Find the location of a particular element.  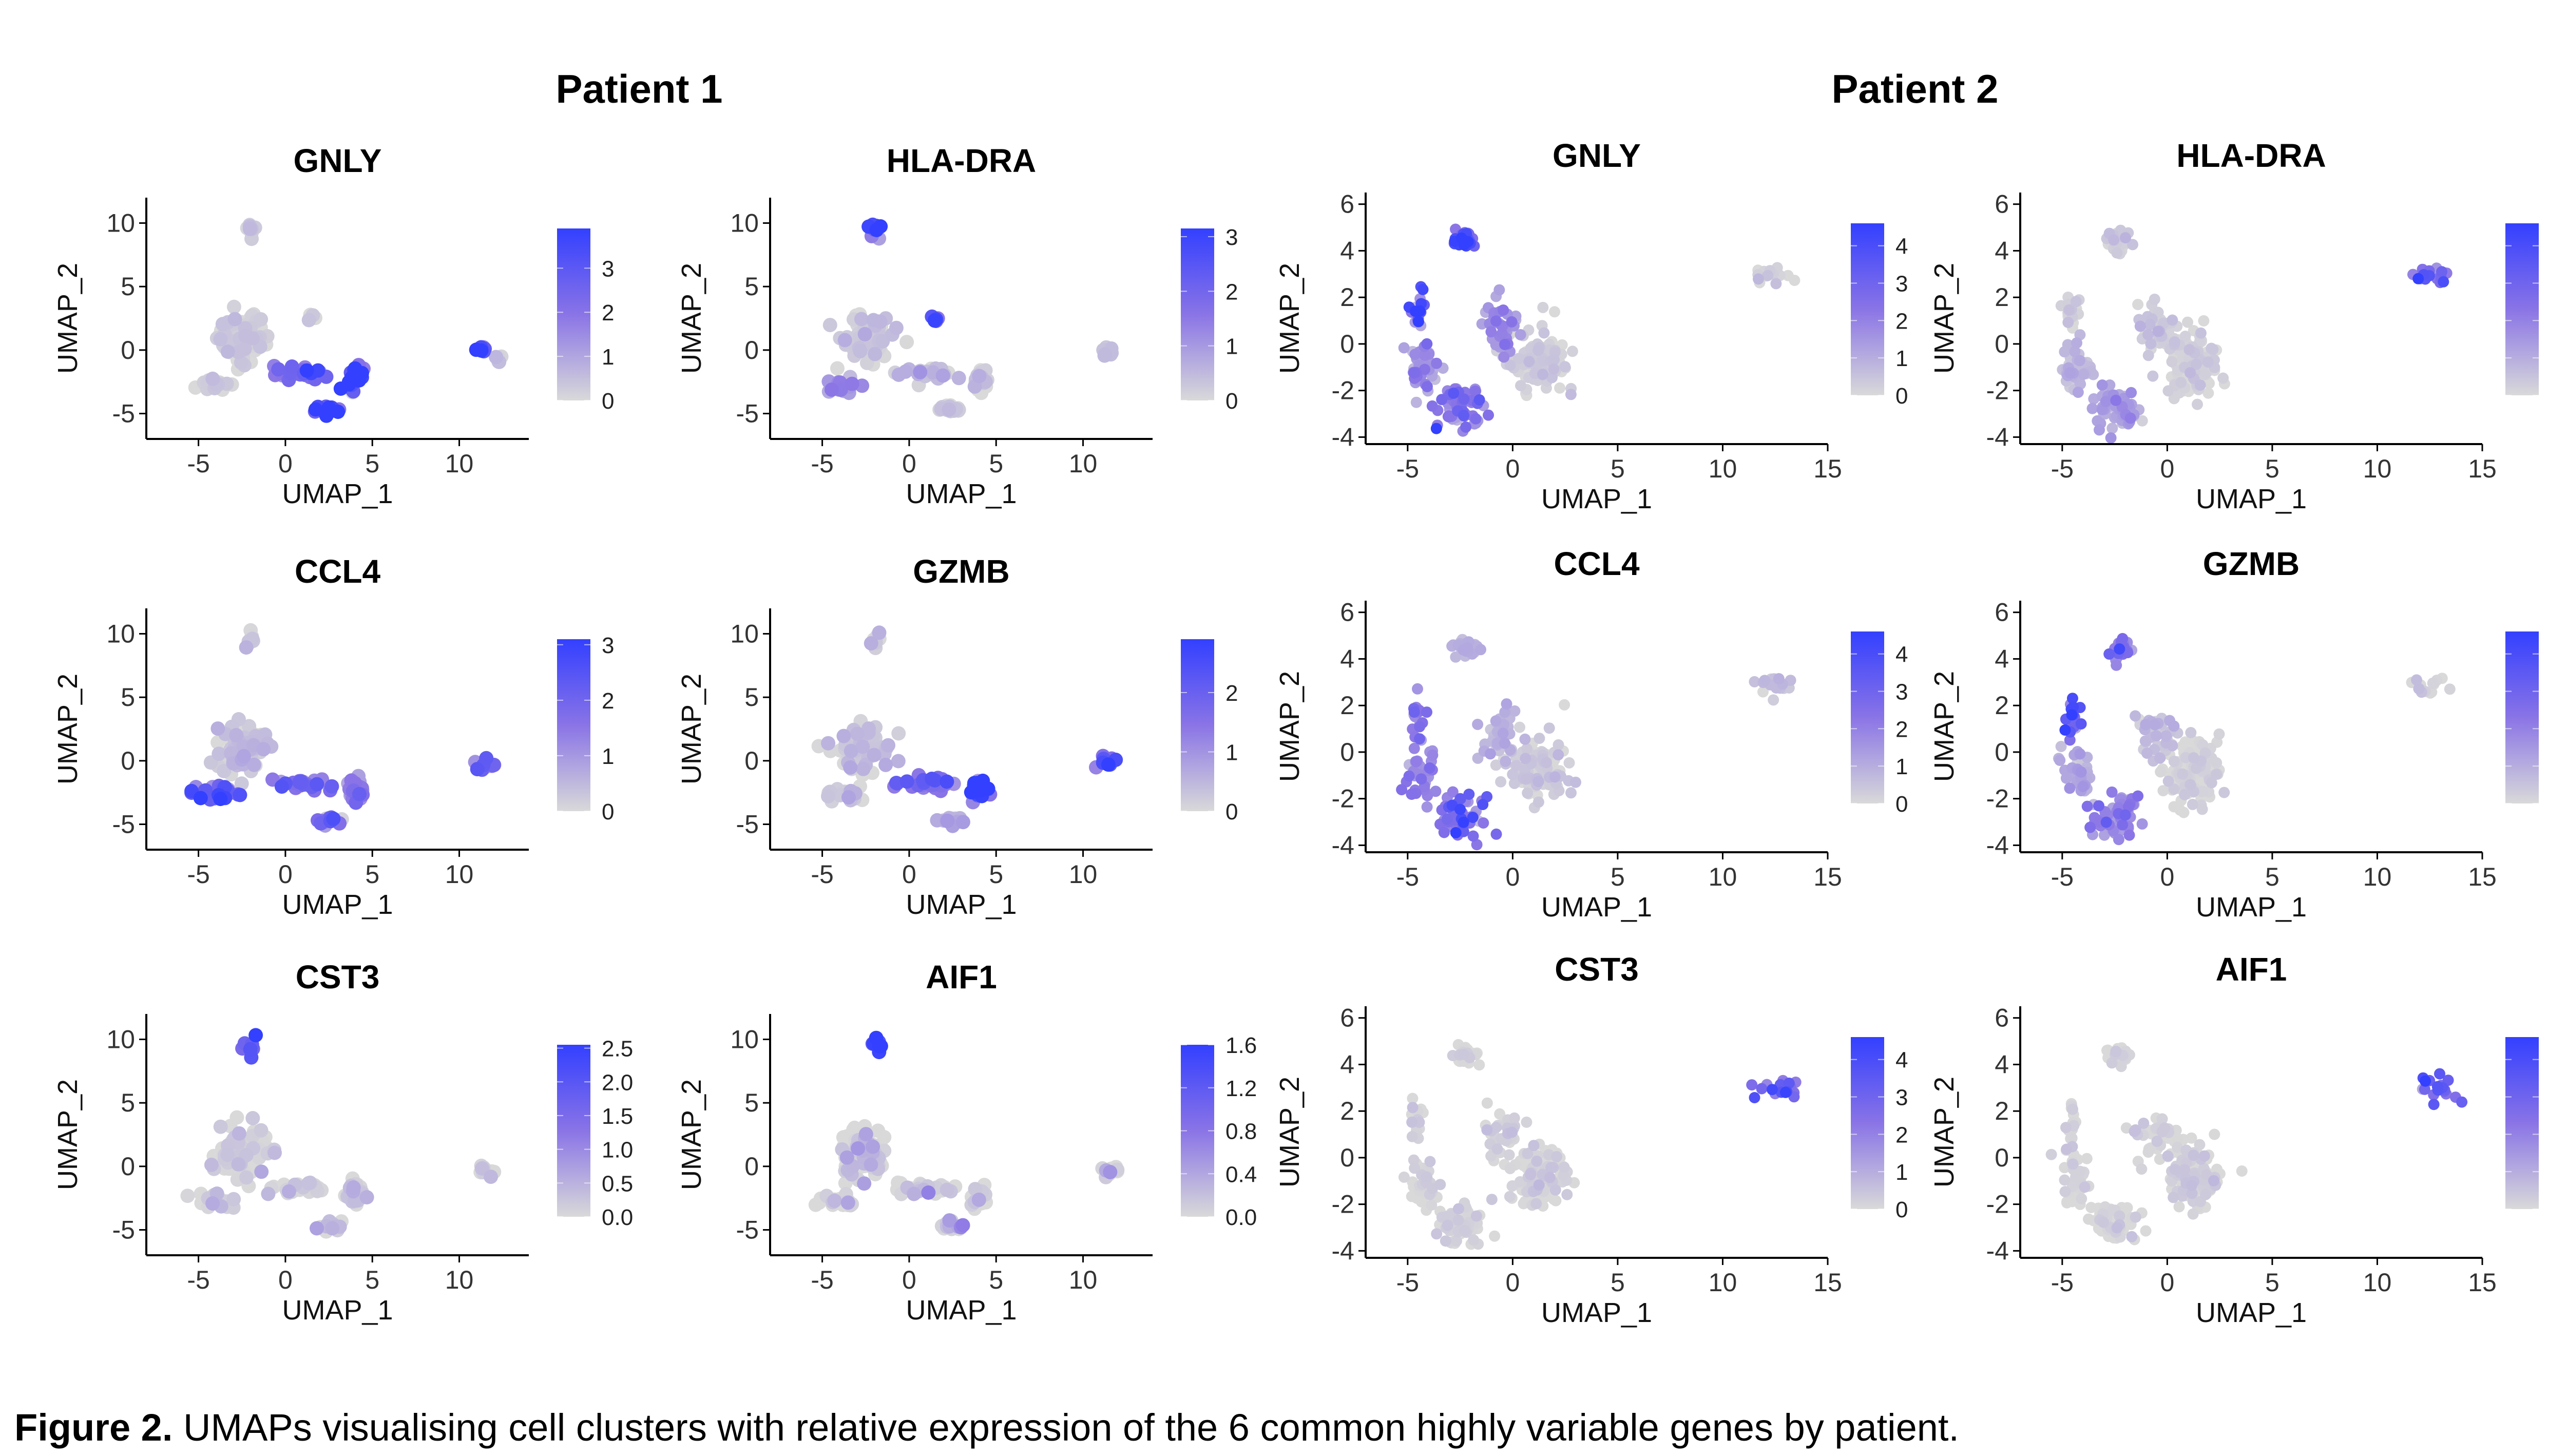

x-tick-label: 5 is located at coordinates (1618, 877).